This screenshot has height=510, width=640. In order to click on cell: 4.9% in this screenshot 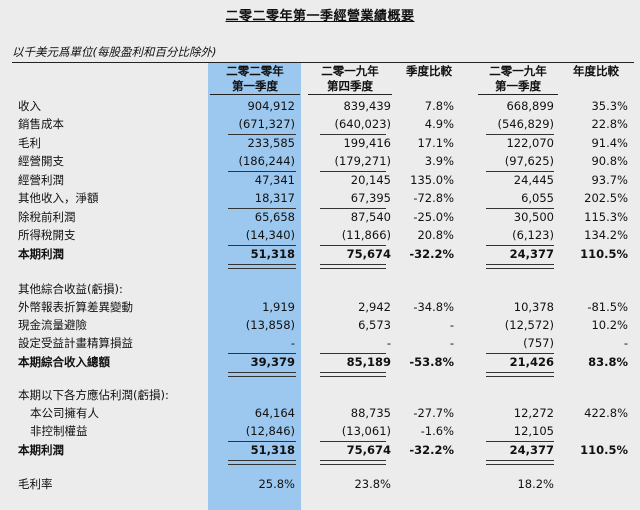, I will do `click(439, 124)`.